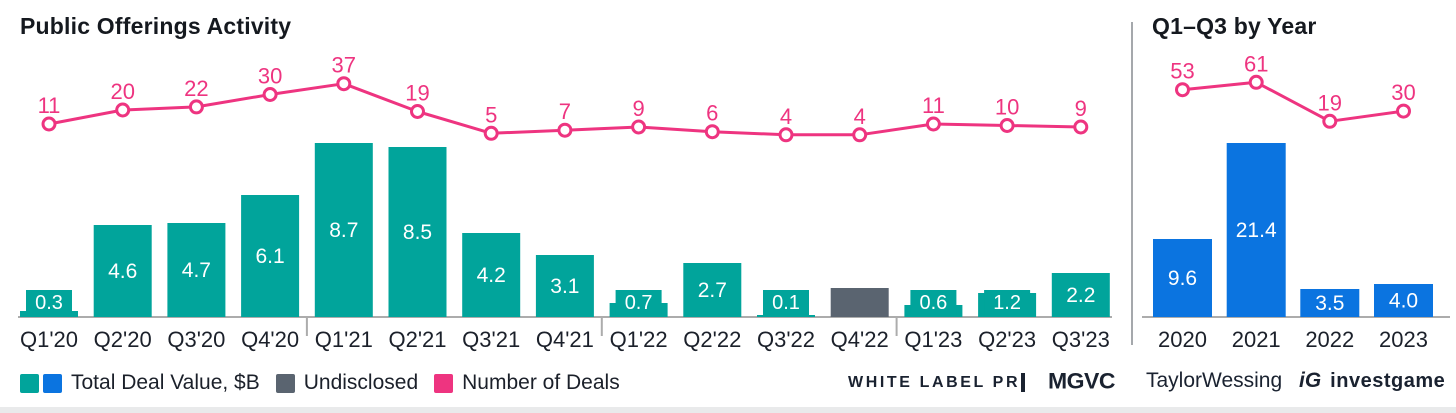 The width and height of the screenshot is (1456, 413). I want to click on total-deal-value-teal-swatch-icon, so click(29, 383).